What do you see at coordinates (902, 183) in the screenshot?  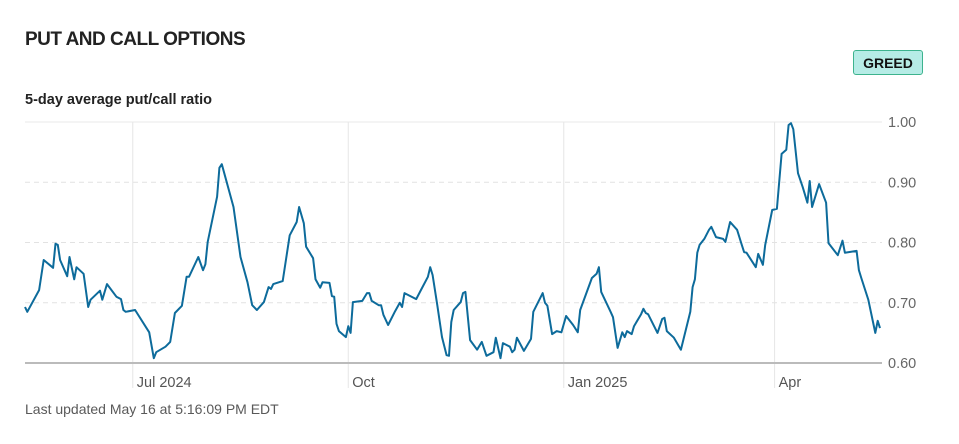 I see `y-tick-label: 0.90` at bounding box center [902, 183].